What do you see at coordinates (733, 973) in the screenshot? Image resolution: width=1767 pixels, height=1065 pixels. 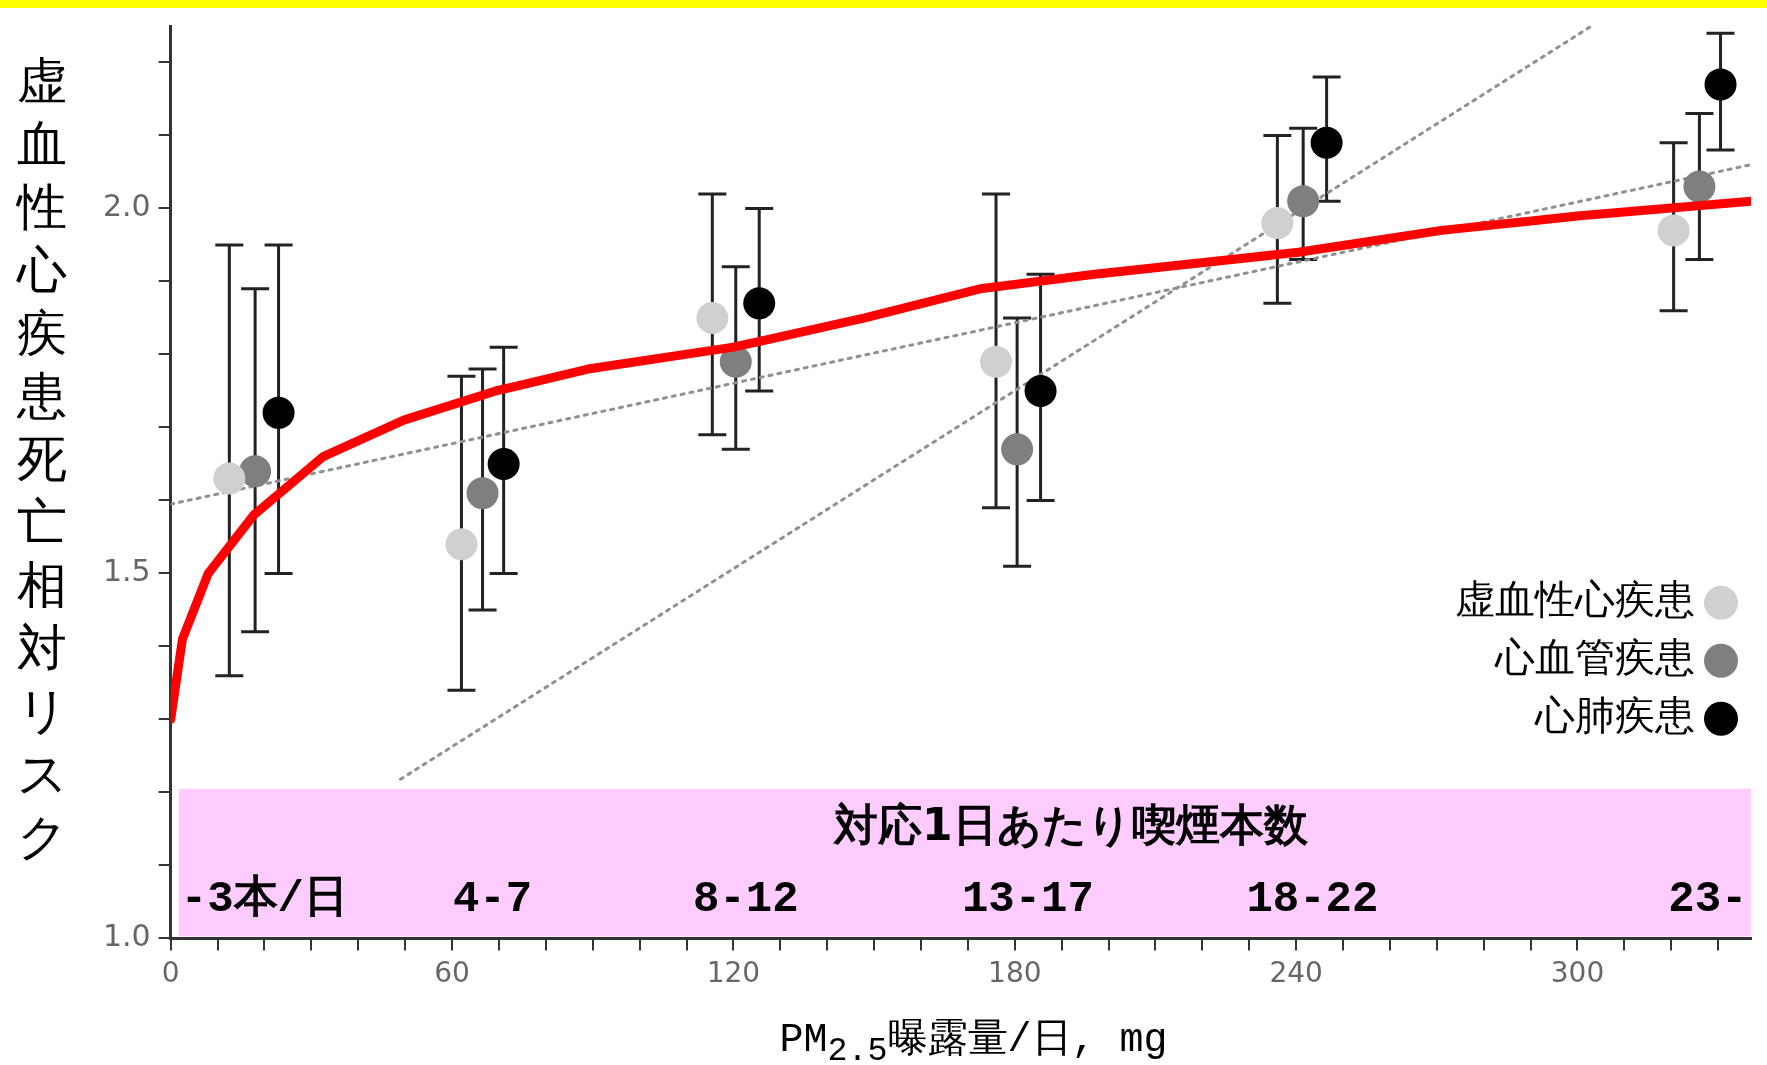 I see `x-tick-label: 120` at bounding box center [733, 973].